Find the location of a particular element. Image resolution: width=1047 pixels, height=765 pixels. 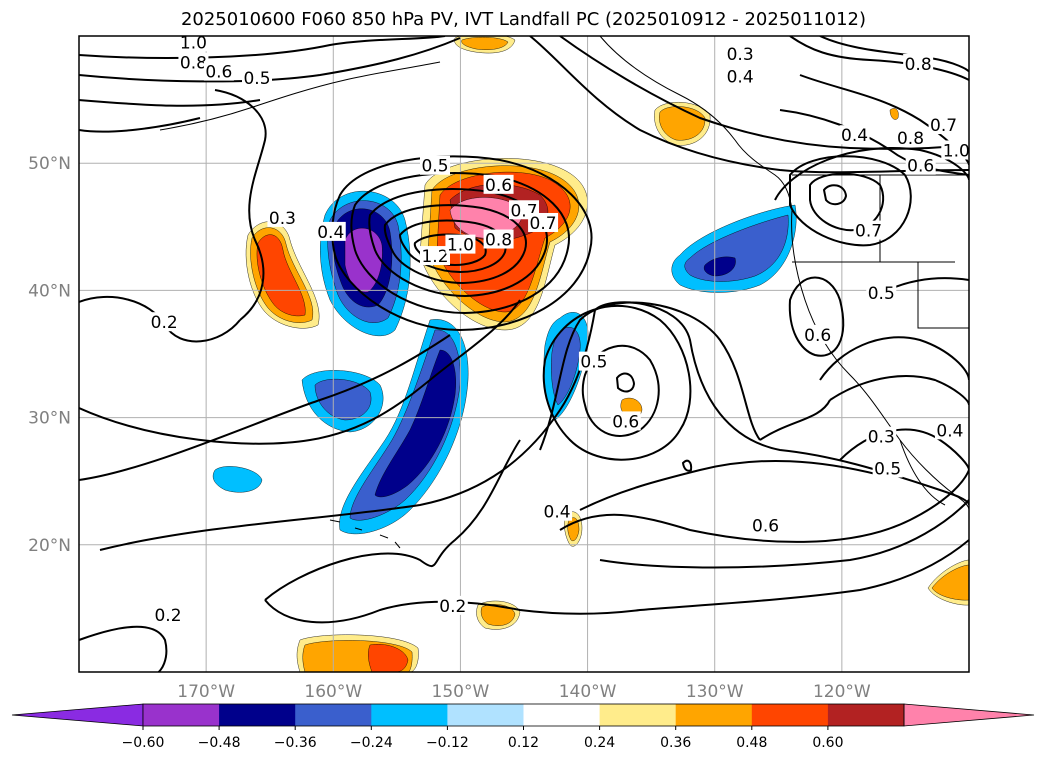

negative-anomaly-small is located at coordinates (237, 479).